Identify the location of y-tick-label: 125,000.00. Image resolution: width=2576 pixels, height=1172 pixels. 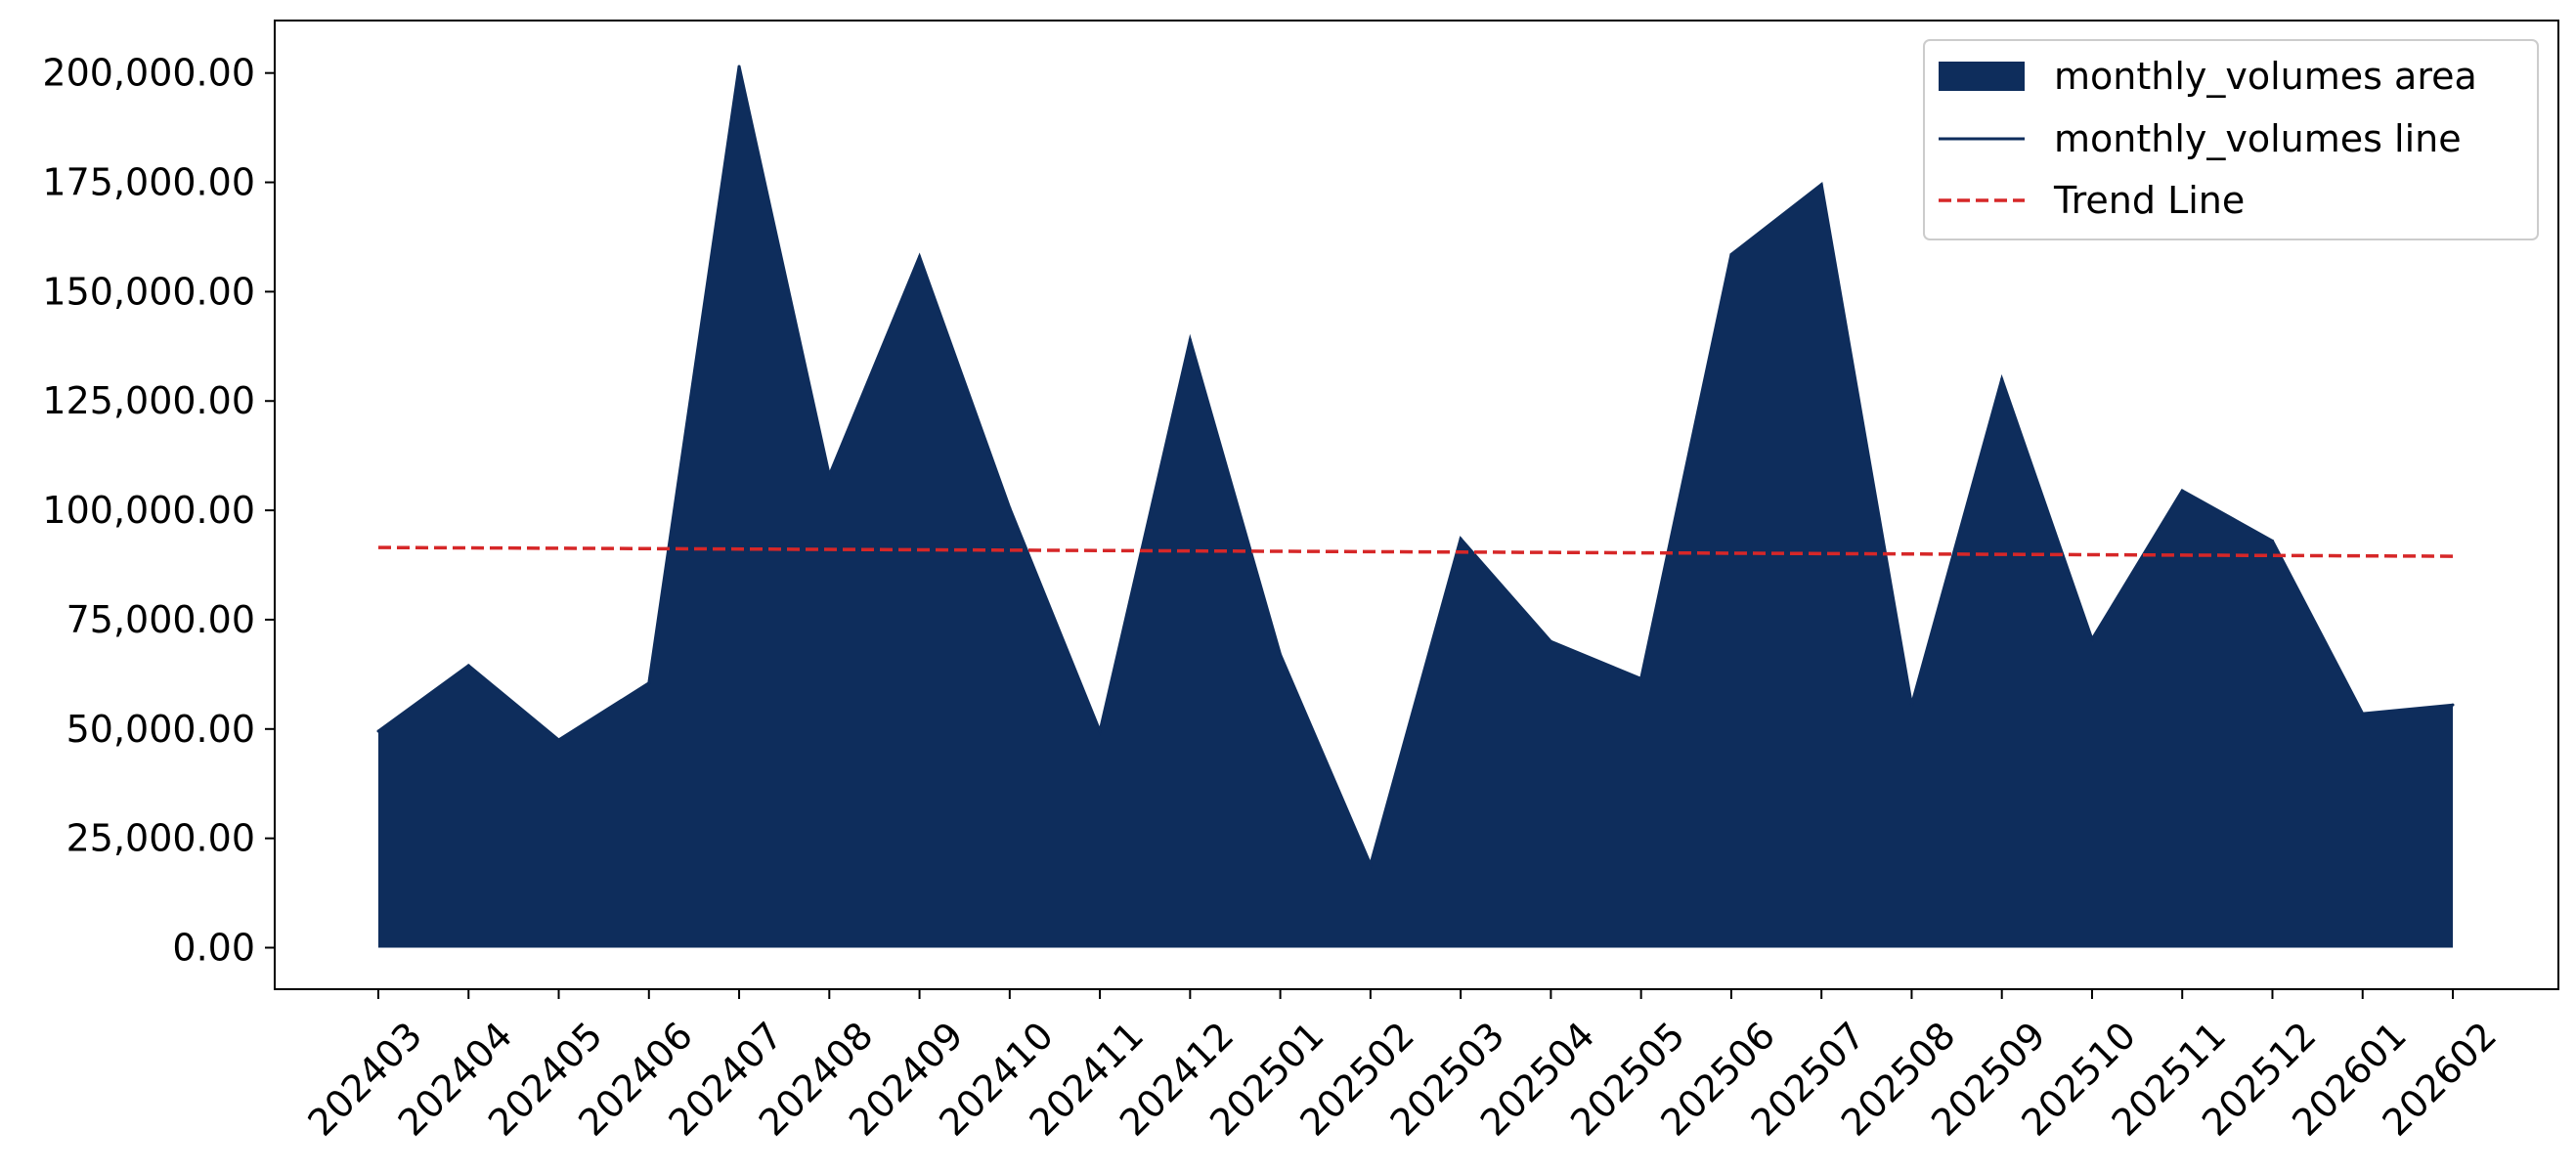
(148, 401).